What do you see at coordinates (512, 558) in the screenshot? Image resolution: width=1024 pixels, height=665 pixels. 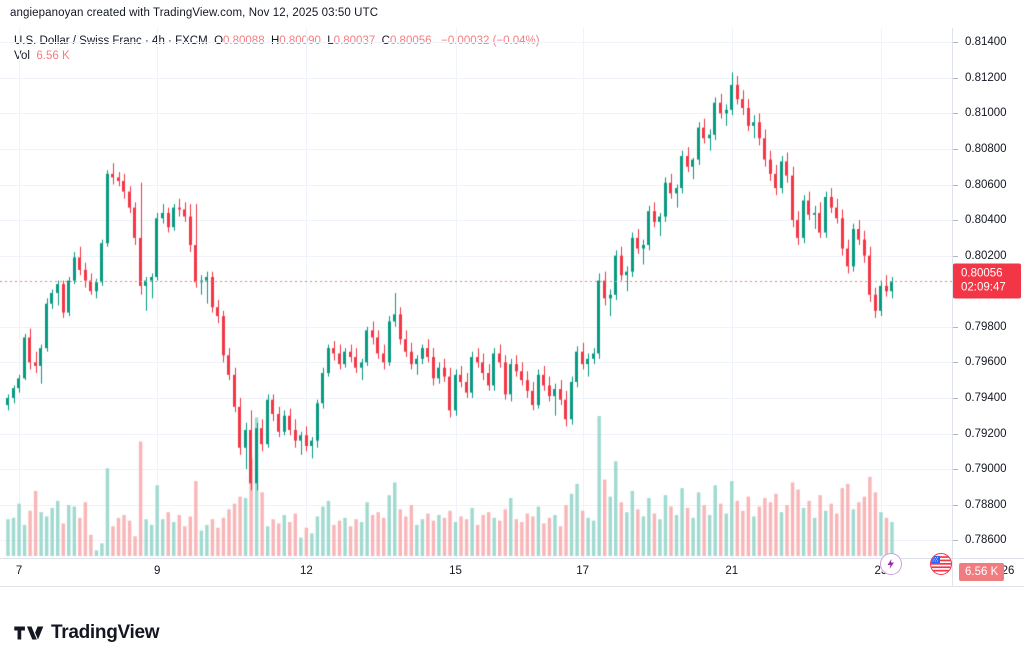 I see `time-axis-divider` at bounding box center [512, 558].